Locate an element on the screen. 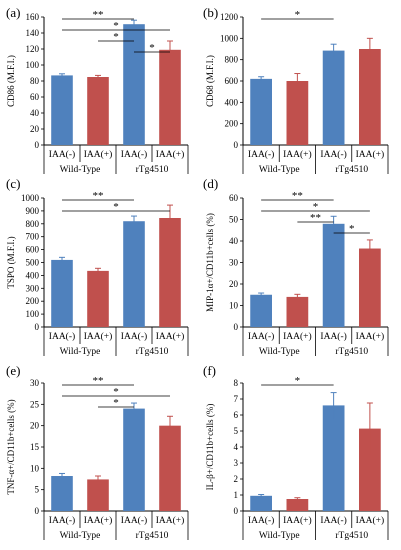  y-tick-label: 5 is located at coordinates (236, 431).